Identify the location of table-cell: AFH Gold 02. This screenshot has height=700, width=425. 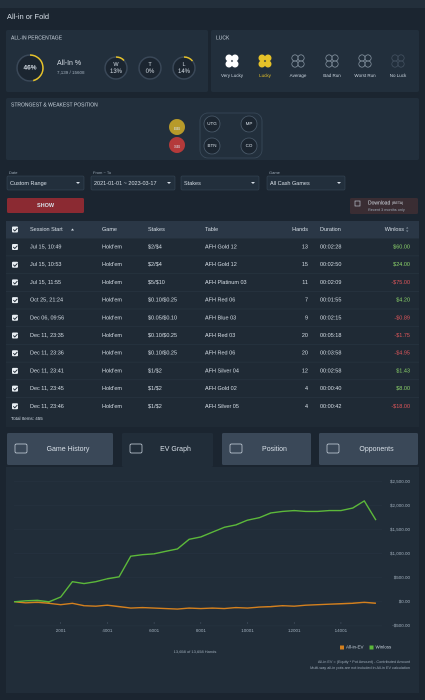
(221, 389).